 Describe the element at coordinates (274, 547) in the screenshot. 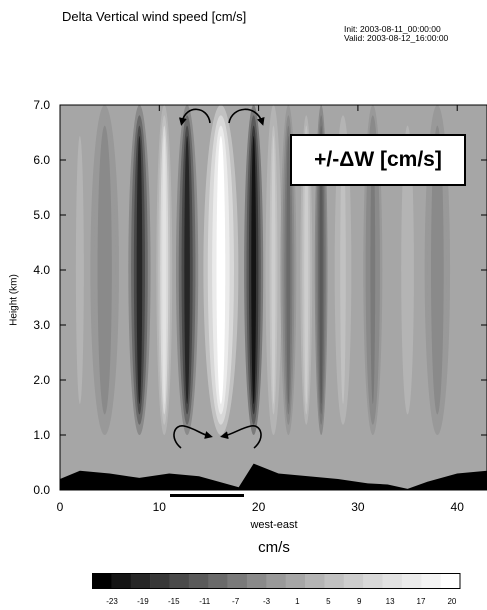

I see `units-label: cm/s` at that location.